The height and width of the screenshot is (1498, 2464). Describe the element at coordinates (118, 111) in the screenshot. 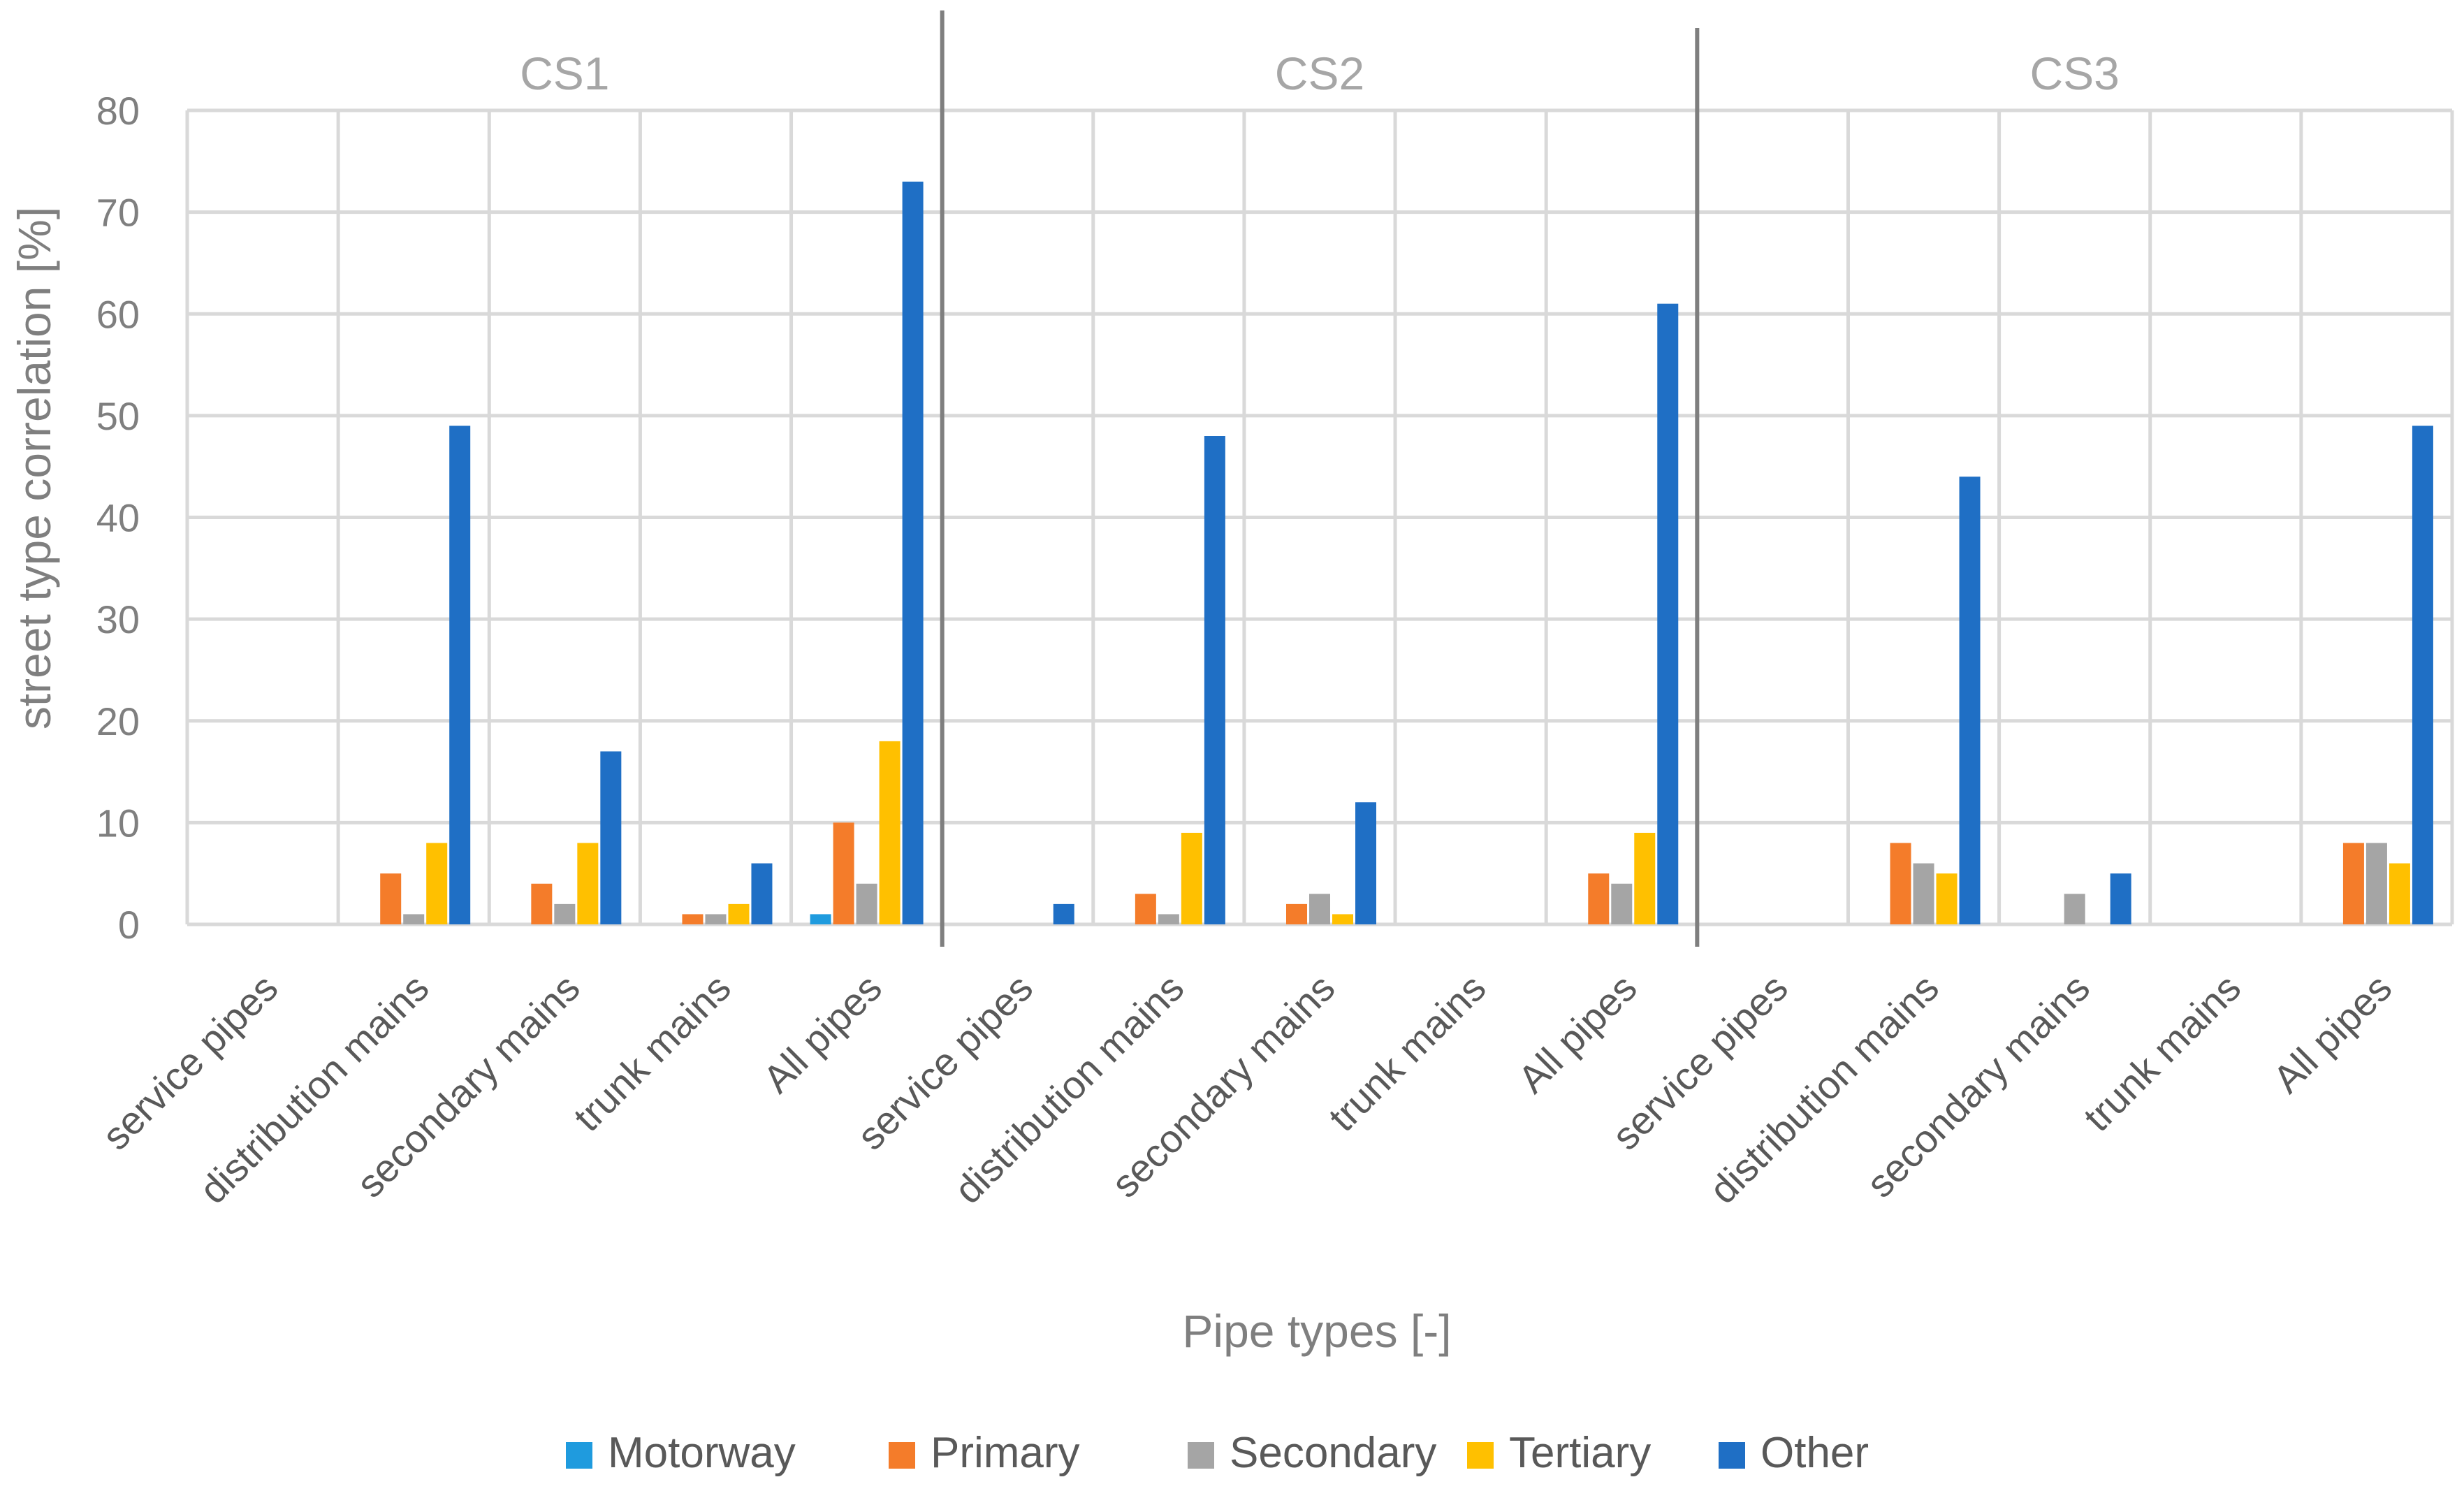

I see `y-tick-label-80: 80` at that location.